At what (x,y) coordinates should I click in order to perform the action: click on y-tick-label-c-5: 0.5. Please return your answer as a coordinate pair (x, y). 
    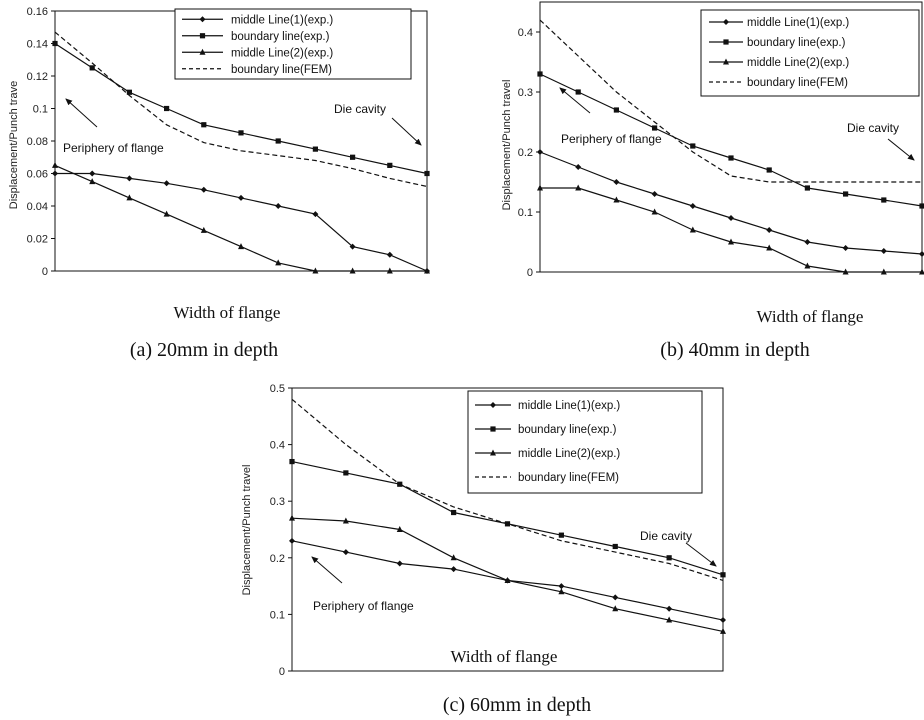
    Looking at the image, I should click on (277, 389).